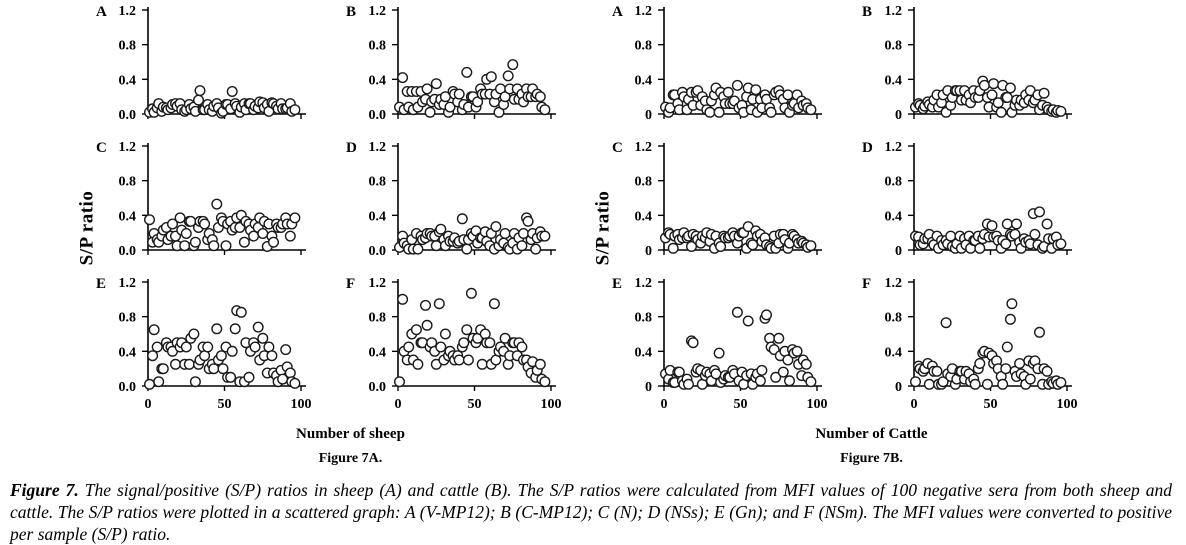 The image size is (1186, 545). I want to click on scatter-panel-figure-7b-B: B 1.2 0.8 0.4 0, so click(967, 63).